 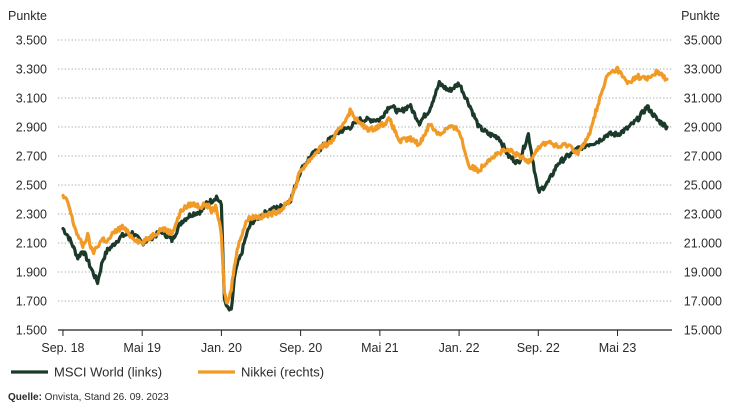 I want to click on left-axis-unit: Punkte, so click(x=27, y=16).